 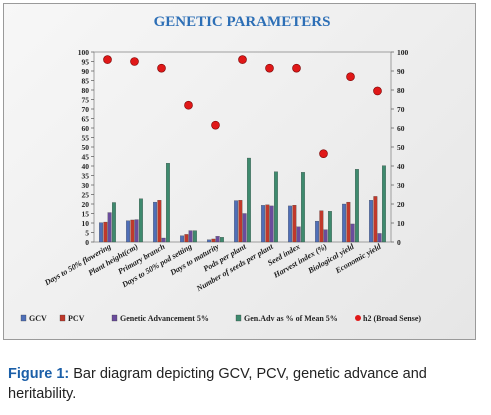 What do you see at coordinates (86, 176) in the screenshot?
I see `left-axis-tick-label: 35` at bounding box center [86, 176].